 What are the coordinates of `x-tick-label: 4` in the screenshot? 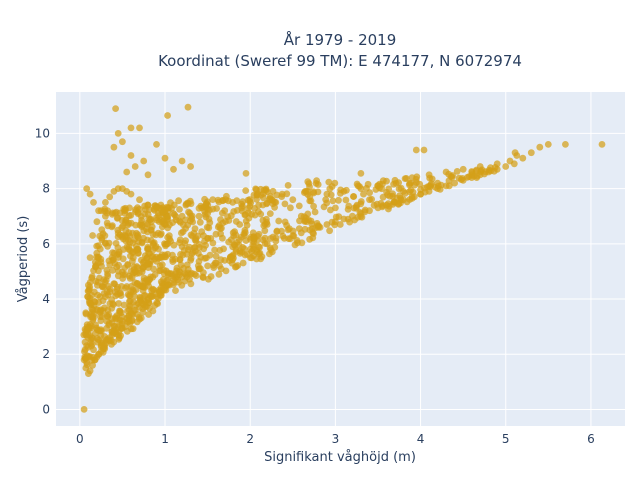 It's located at (421, 439).